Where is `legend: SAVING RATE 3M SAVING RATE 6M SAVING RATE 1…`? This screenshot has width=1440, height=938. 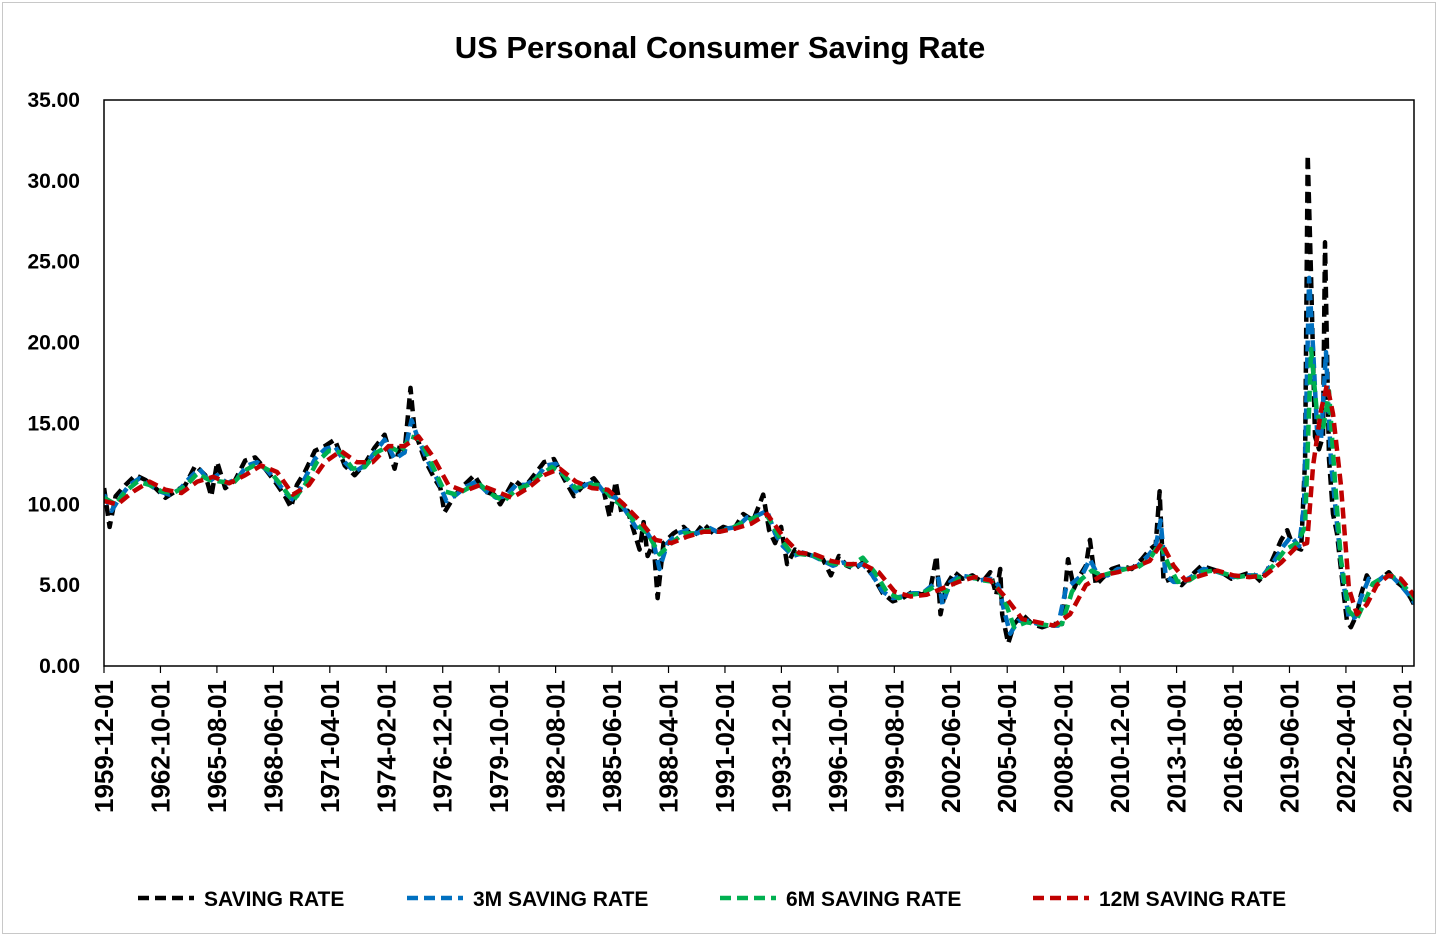
legend: SAVING RATE 3M SAVING RATE 6M SAVING RATE 1… is located at coordinates (712, 899).